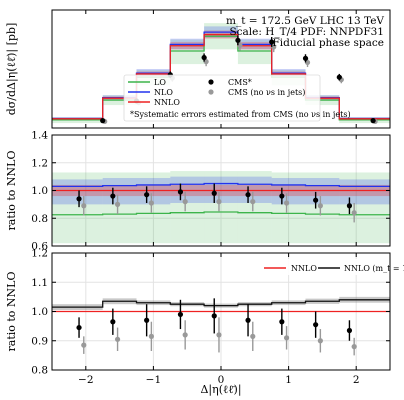 This screenshot has width=404, height=400. Describe the element at coordinates (306, 32) in the screenshot. I see `annotation-line2: Scale: H_T/4 PDF: NNPDF31` at that location.